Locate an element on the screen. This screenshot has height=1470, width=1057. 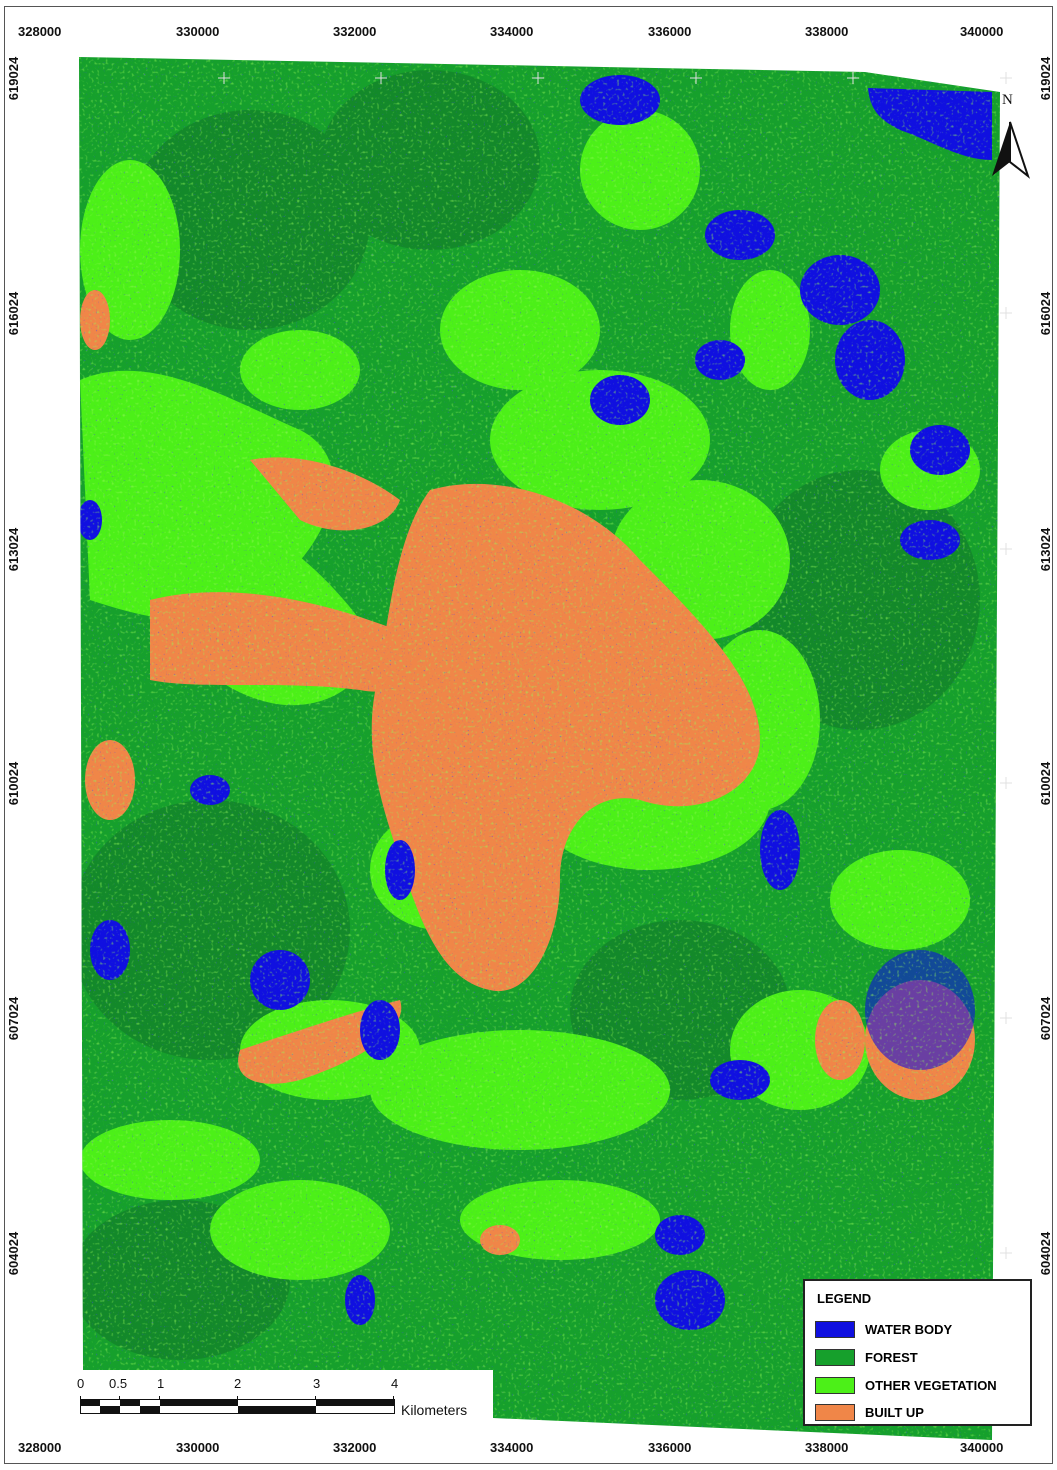
scale-bar: 0 0.5 1 2 3 4 Kilometers is located at coordinates (282, 1395).